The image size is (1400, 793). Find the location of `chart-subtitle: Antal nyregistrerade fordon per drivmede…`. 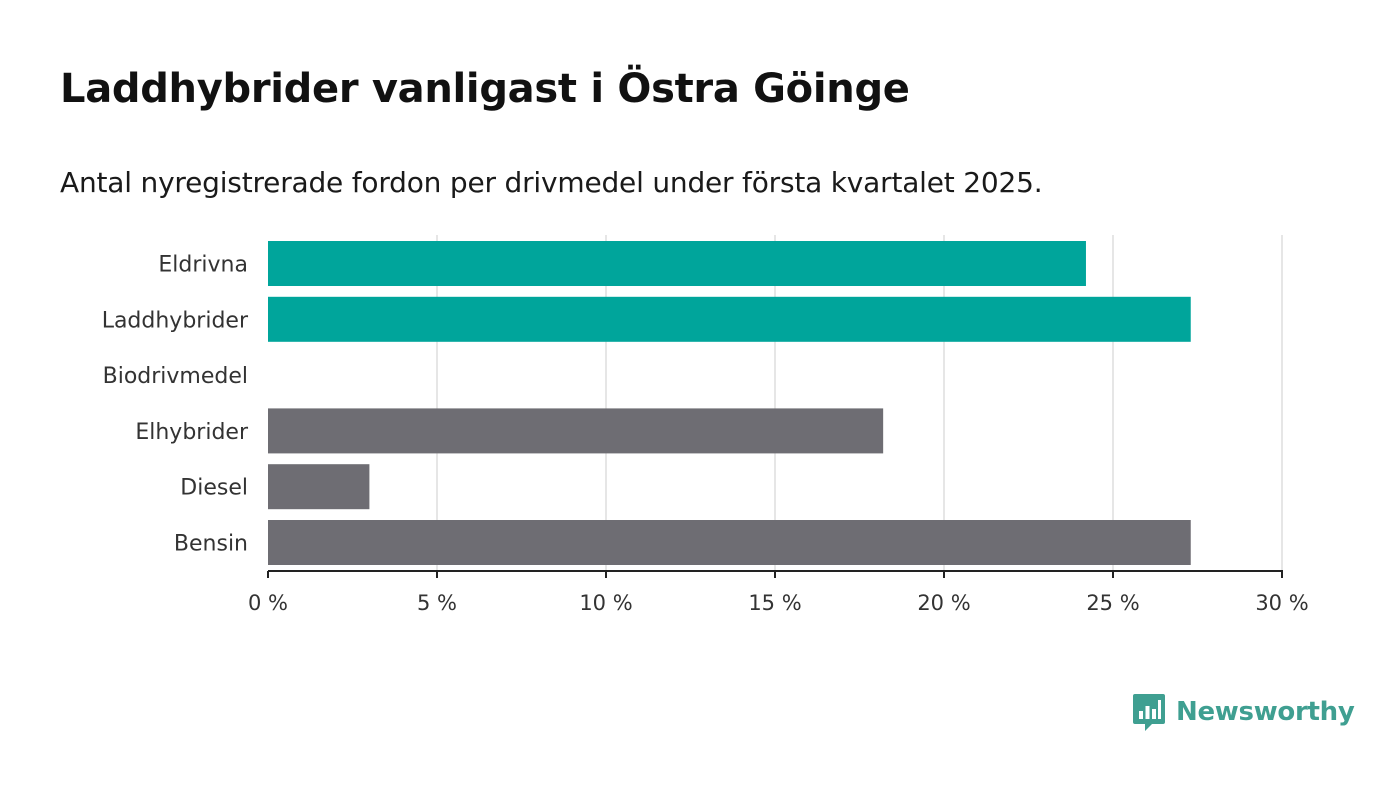

chart-subtitle: Antal nyregistrerade fordon per drivmede… is located at coordinates (551, 182).